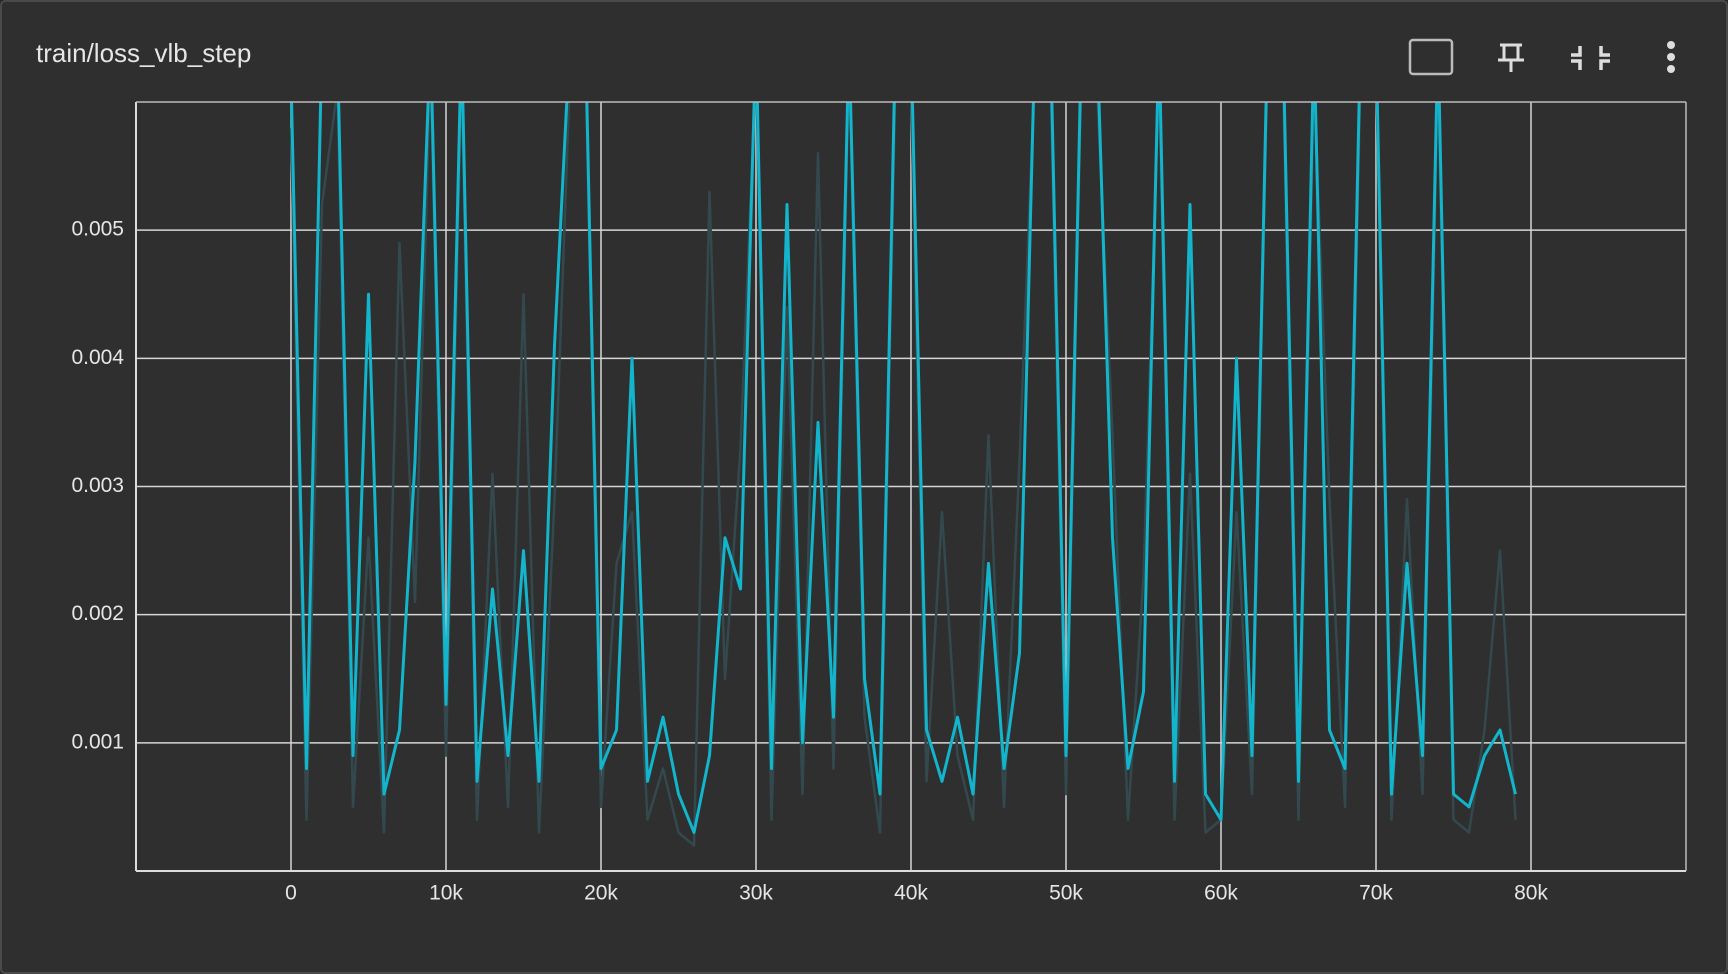  What do you see at coordinates (1531, 893) in the screenshot?
I see `x-tick-label: 80k` at bounding box center [1531, 893].